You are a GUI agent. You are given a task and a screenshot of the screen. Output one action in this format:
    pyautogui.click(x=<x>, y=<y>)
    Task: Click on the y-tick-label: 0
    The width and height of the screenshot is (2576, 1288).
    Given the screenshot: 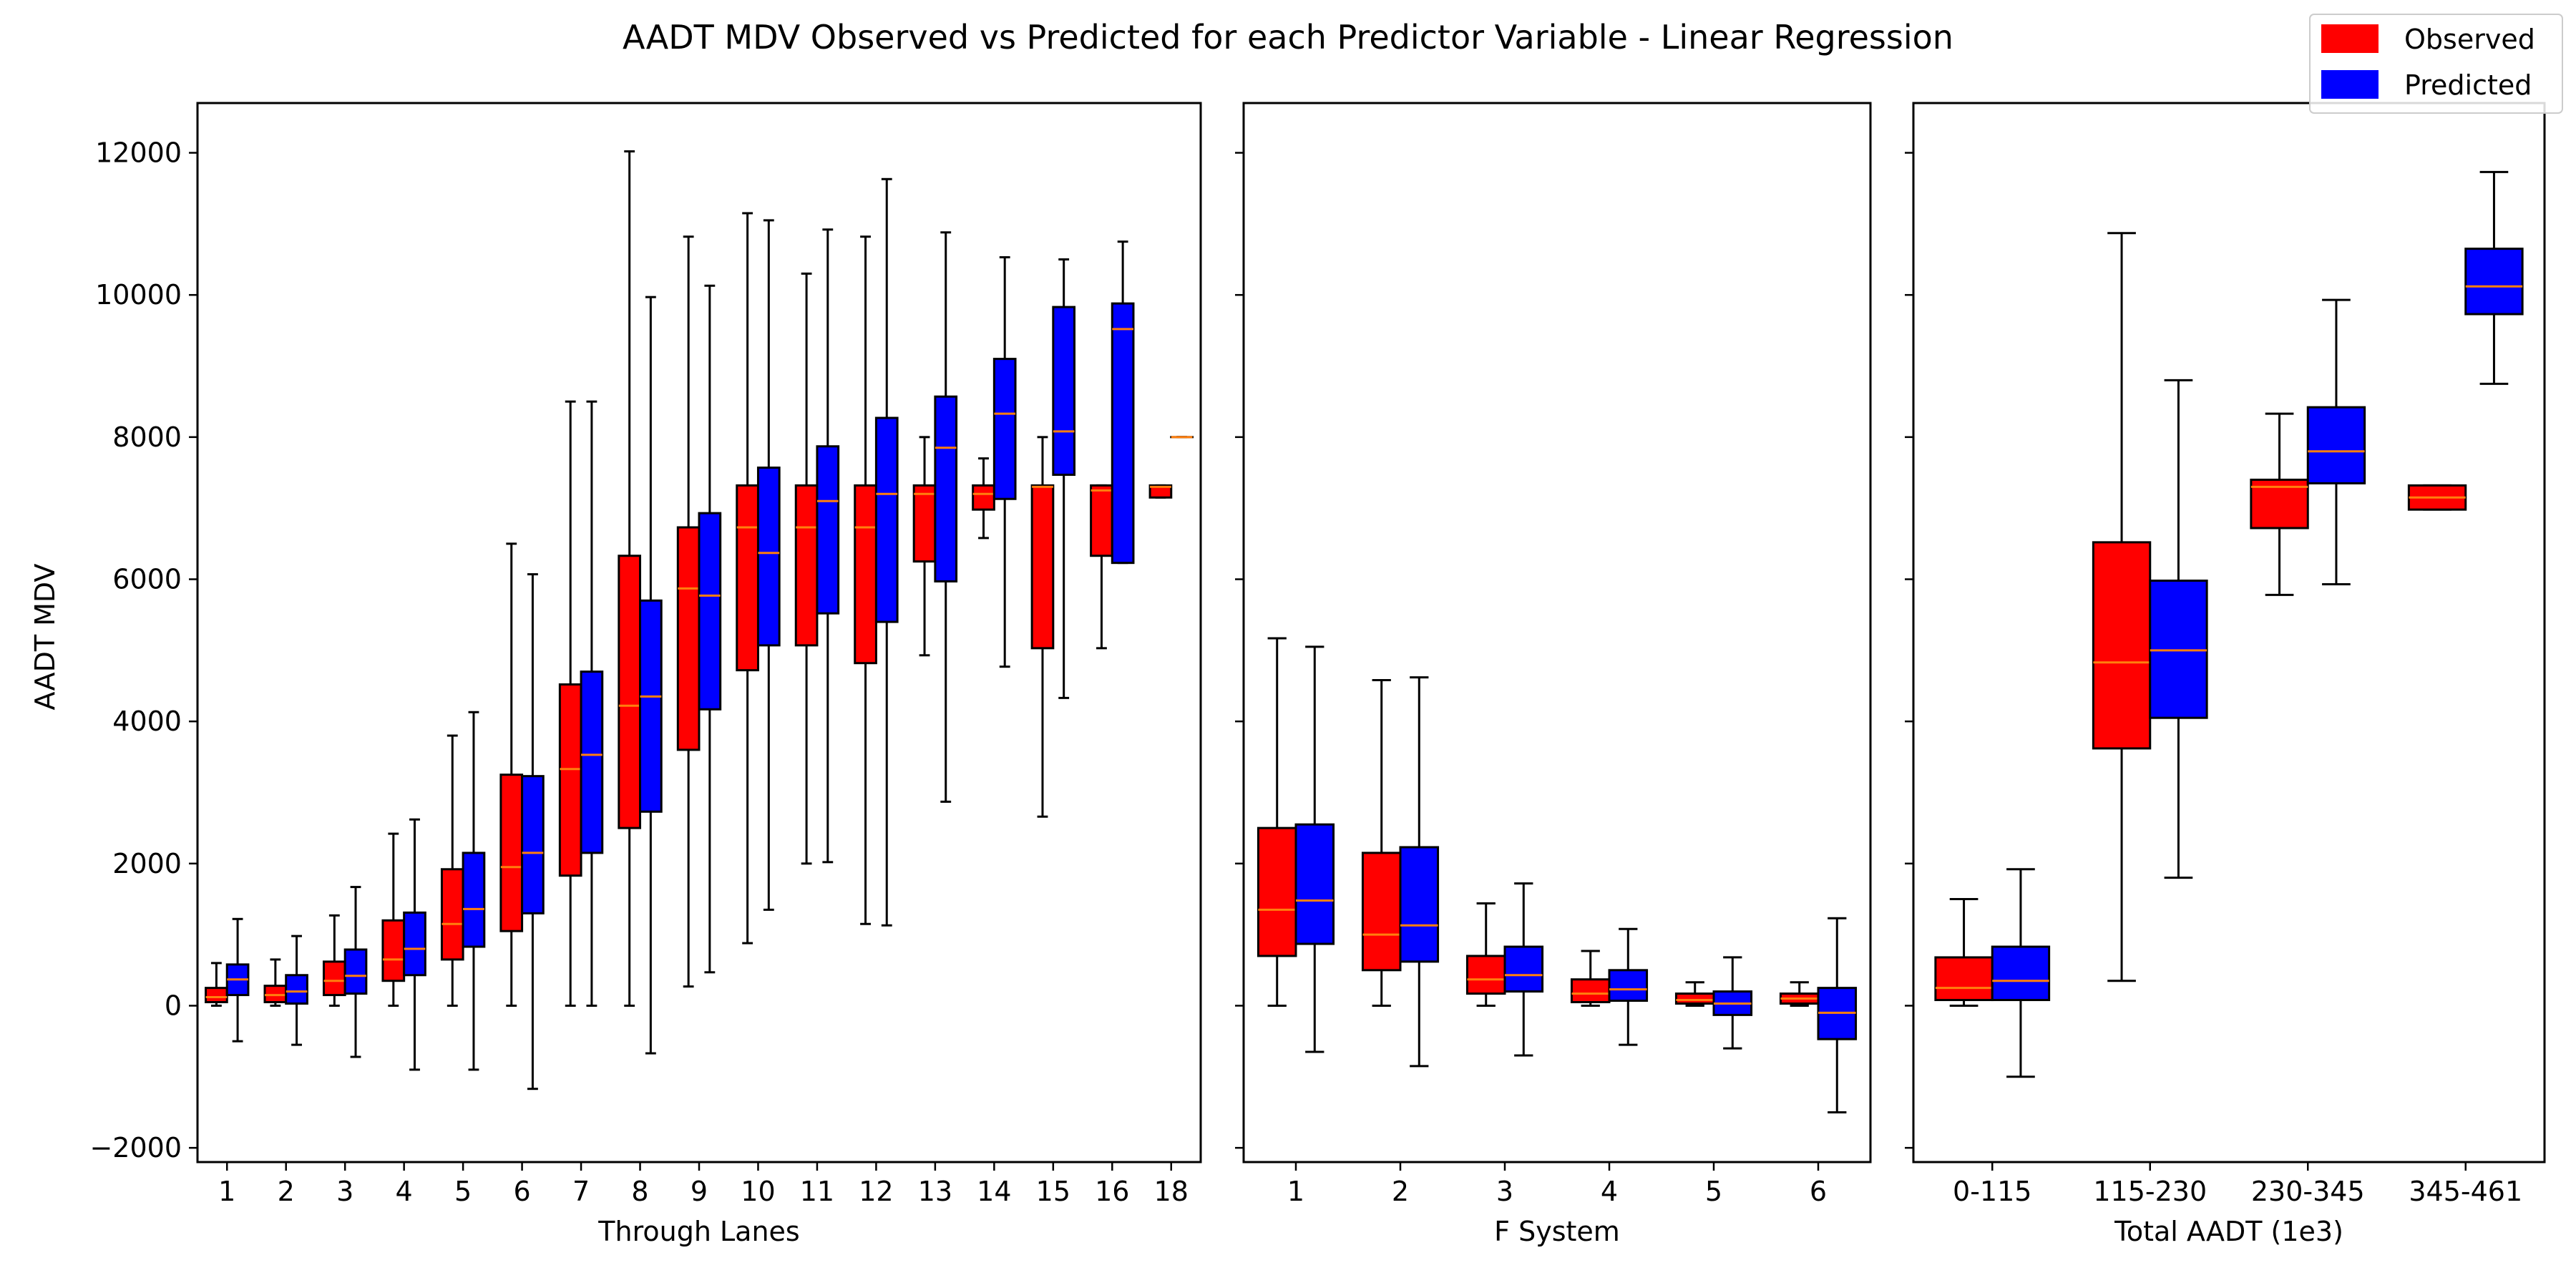 What is the action you would take?
    pyautogui.click(x=173, y=1005)
    